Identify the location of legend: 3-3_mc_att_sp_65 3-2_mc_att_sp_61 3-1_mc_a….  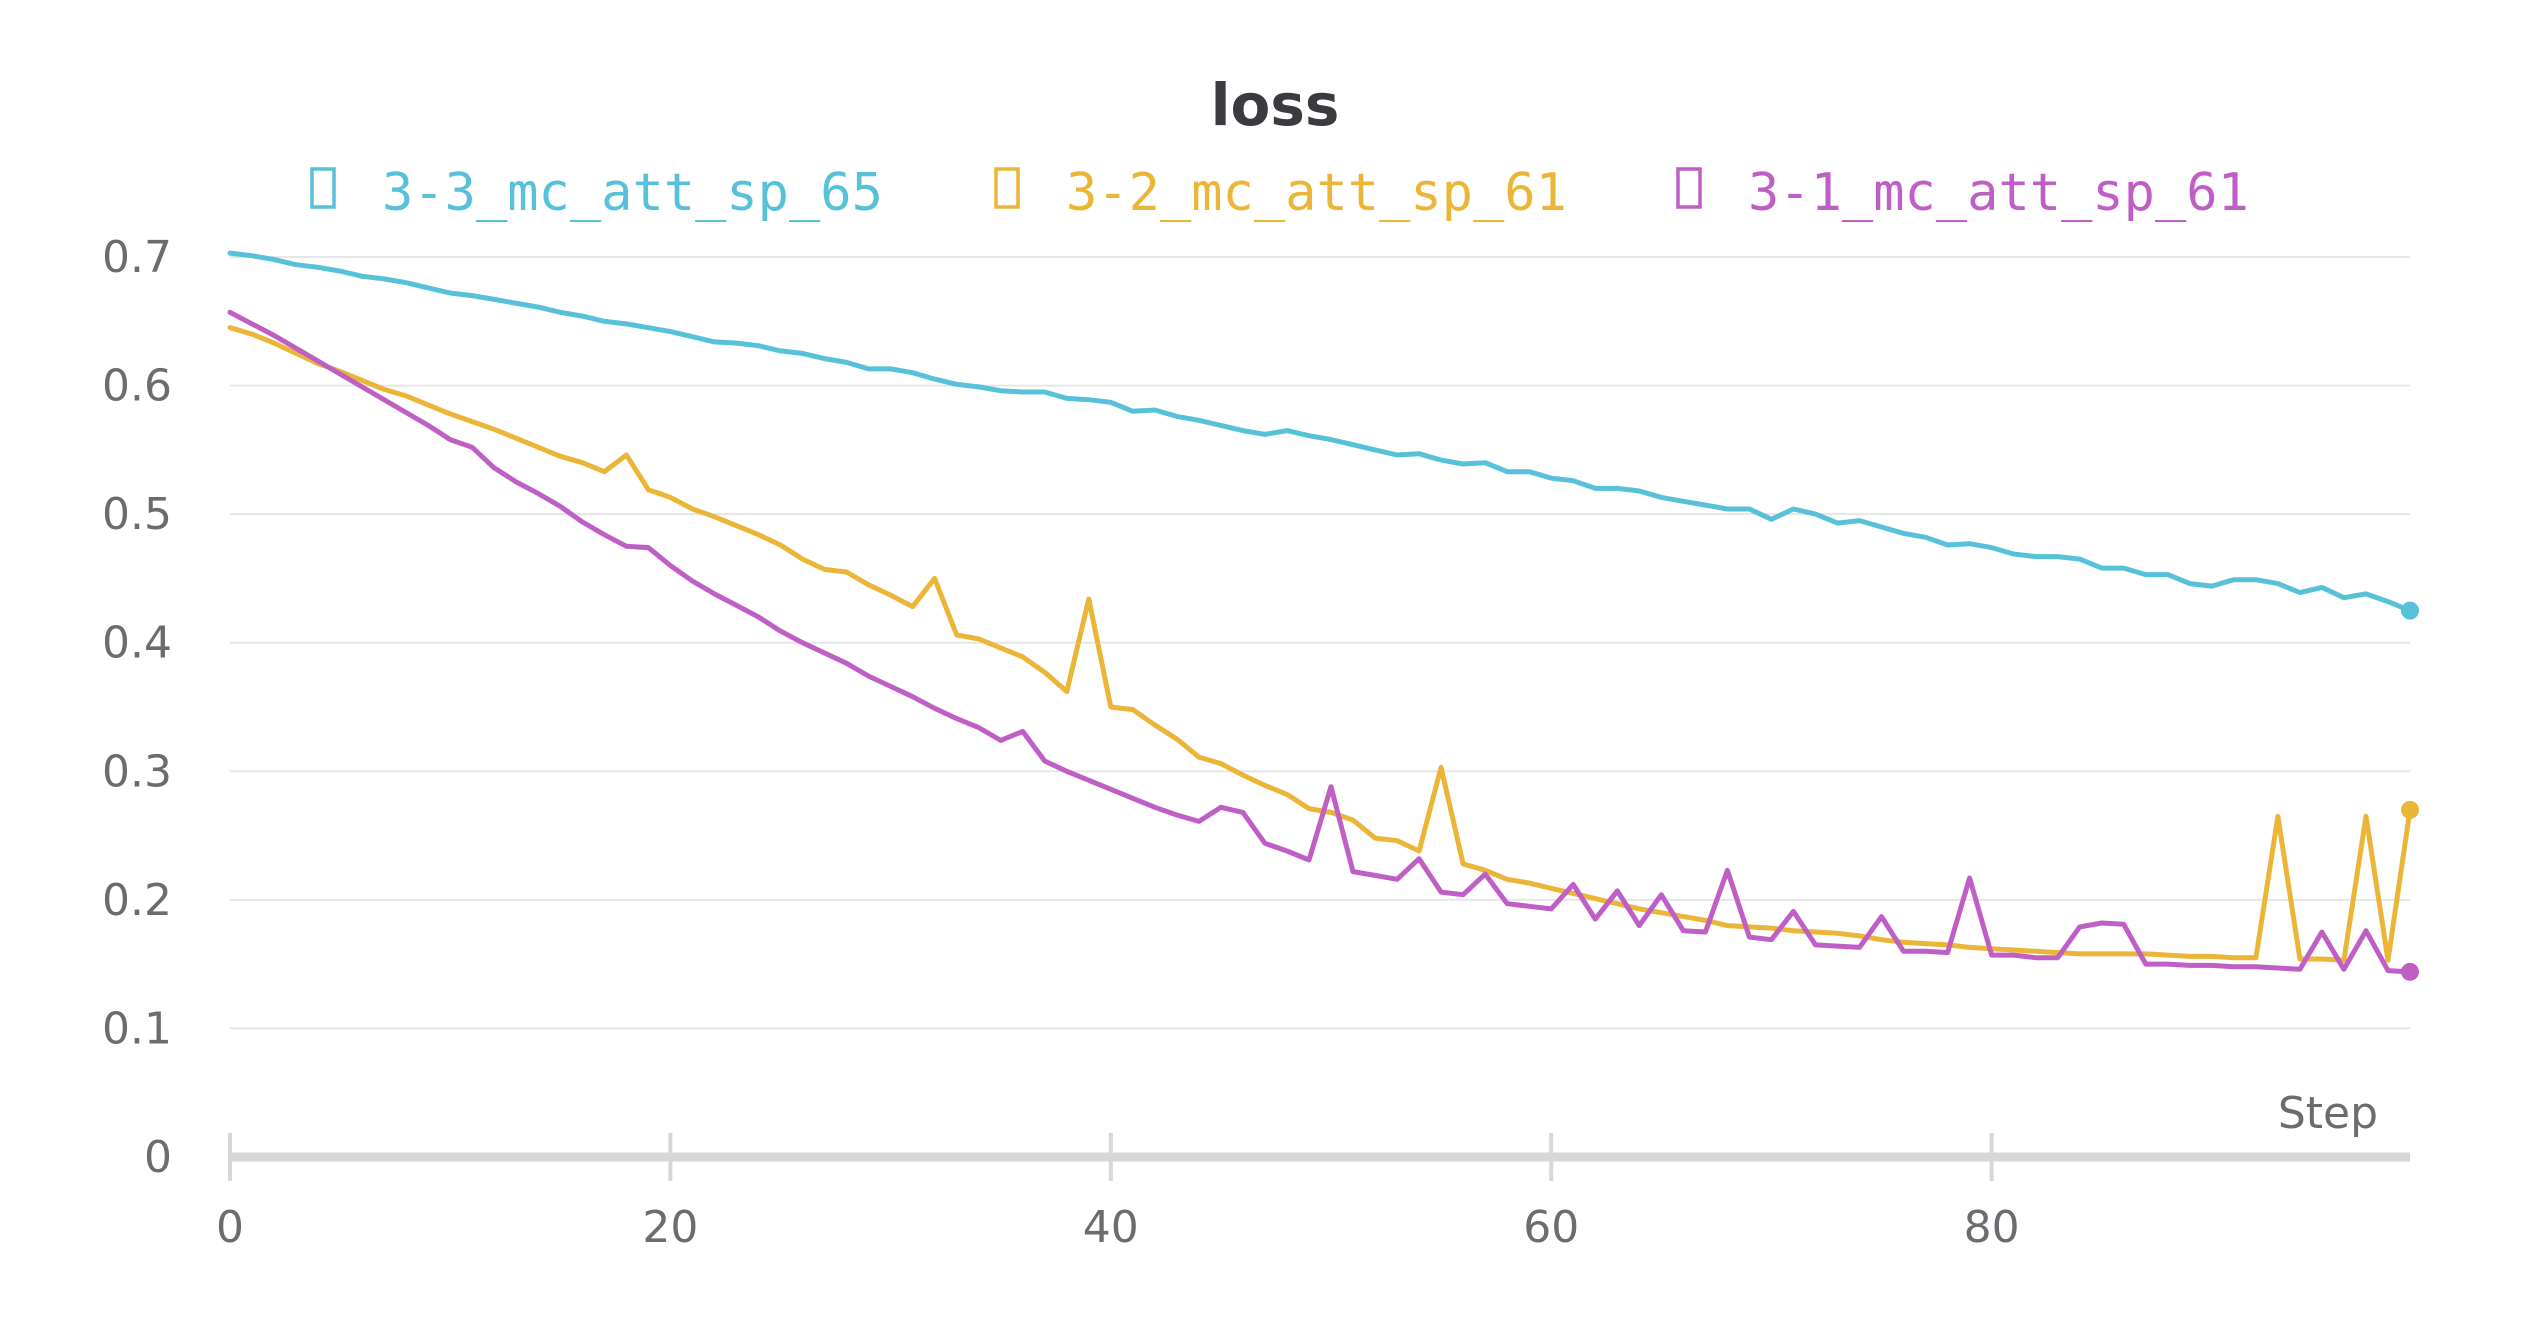
(1279, 193).